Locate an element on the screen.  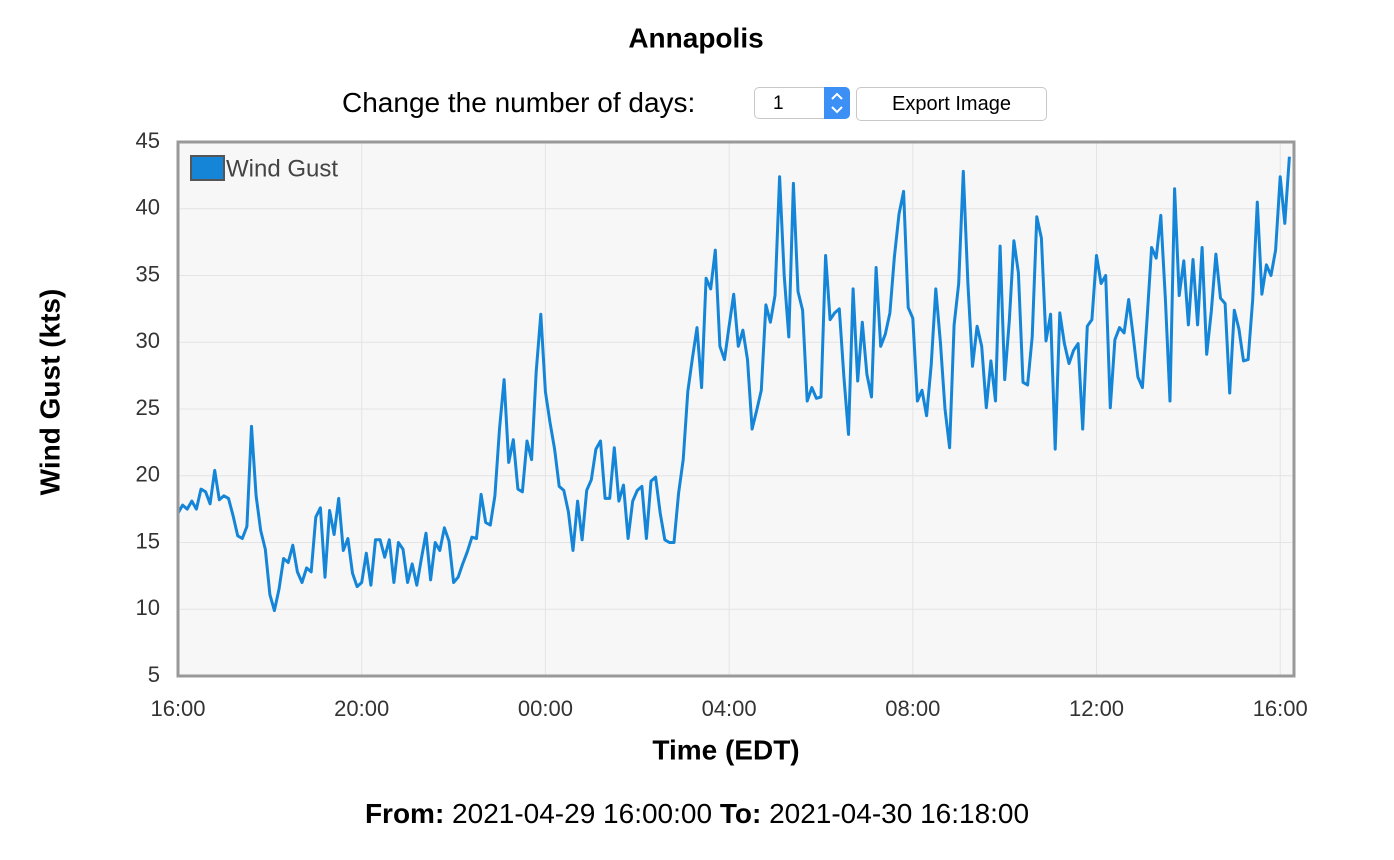
x-tick-label: 04:00 is located at coordinates (729, 708).